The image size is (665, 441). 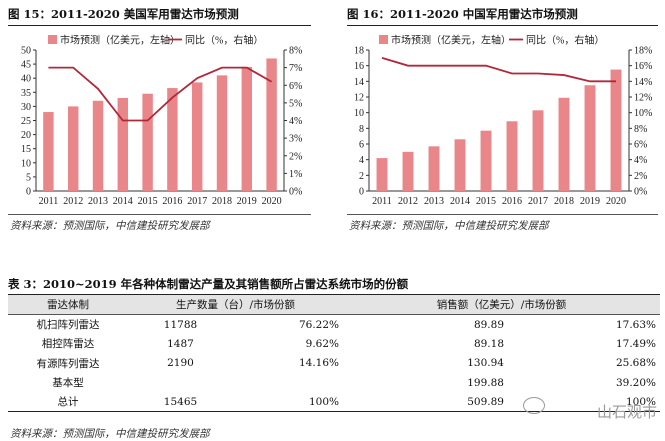 I want to click on table-row: 基本型 199.88 39.20%, so click(x=334, y=382).